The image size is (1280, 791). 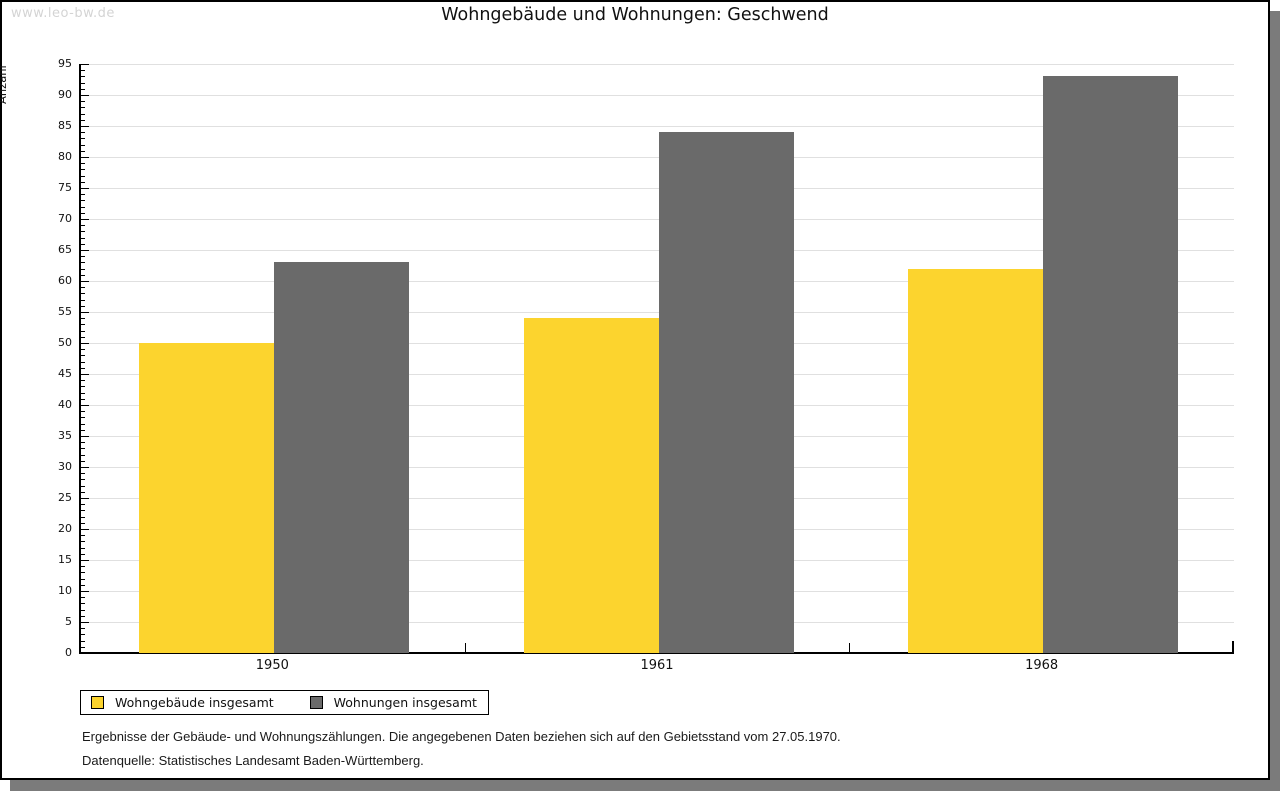 I want to click on bar-1961-wohngebaeude, so click(x=591, y=485).